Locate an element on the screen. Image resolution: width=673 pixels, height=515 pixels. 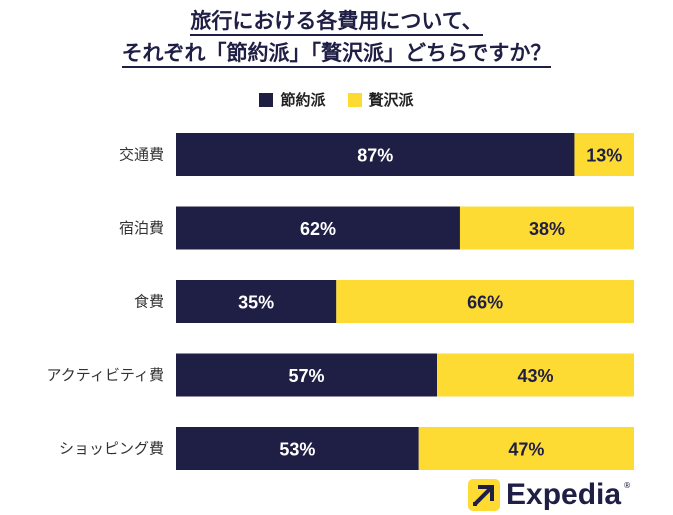
data-label-luxury: 38% is located at coordinates (547, 229).